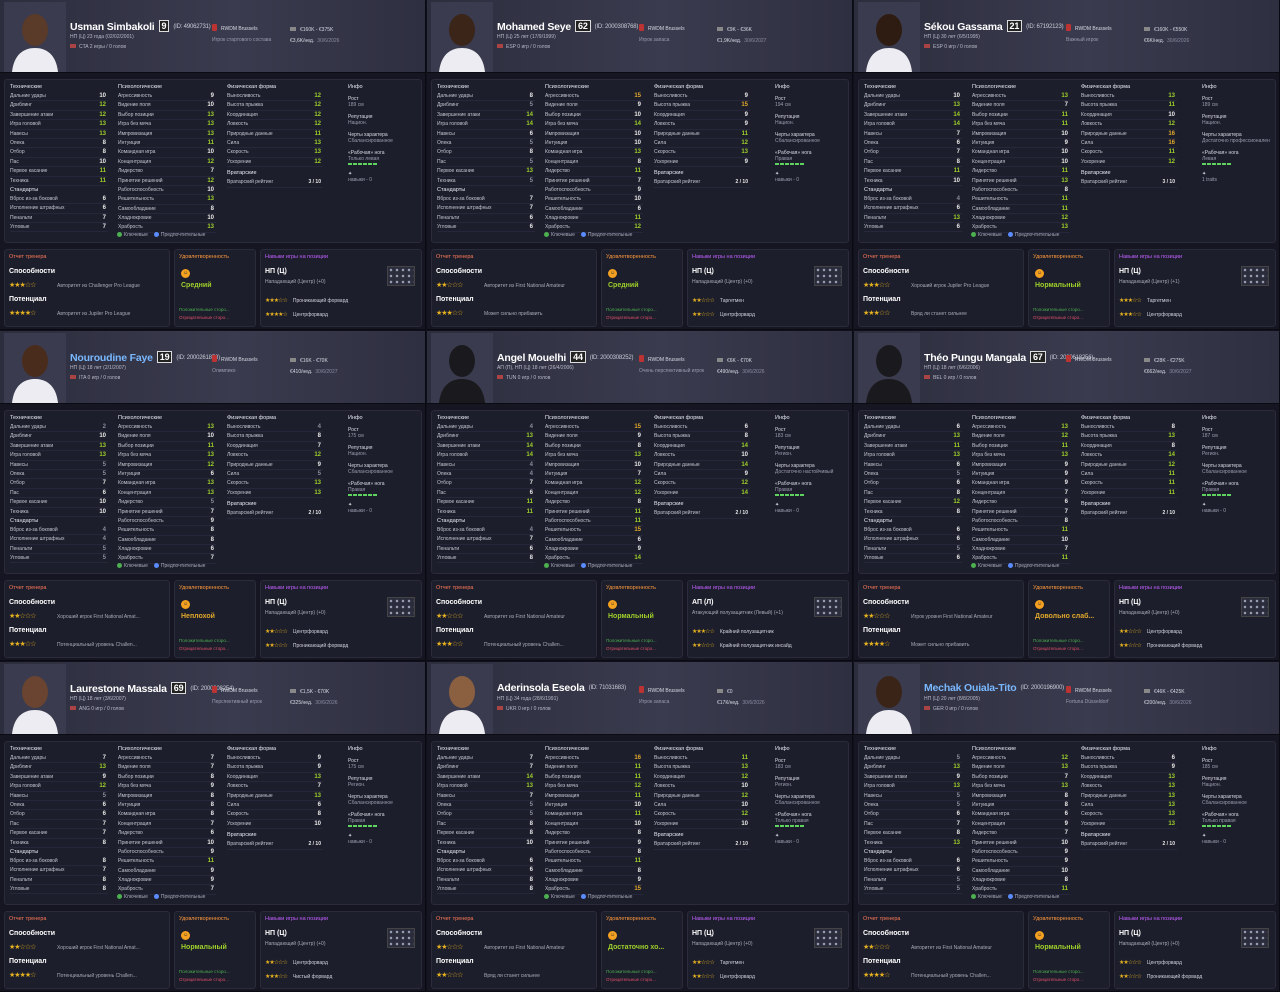 The image size is (1280, 992). Describe the element at coordinates (102, 105) in the screenshot. I see `attr-value: 12` at that location.